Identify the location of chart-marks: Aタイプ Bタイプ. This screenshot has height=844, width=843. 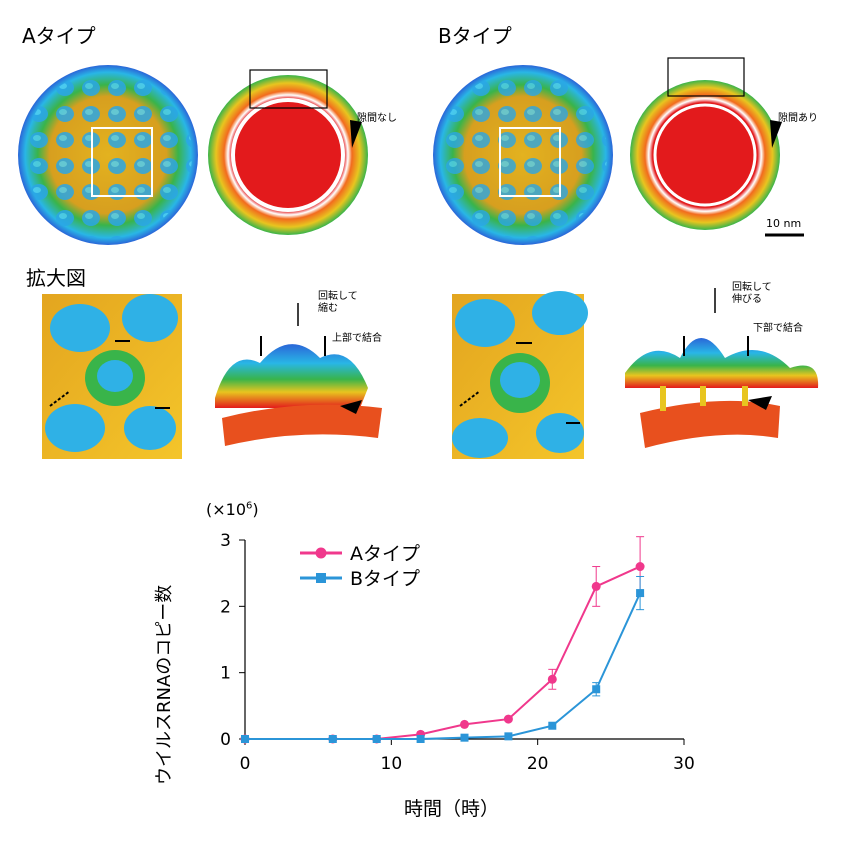
(442, 640).